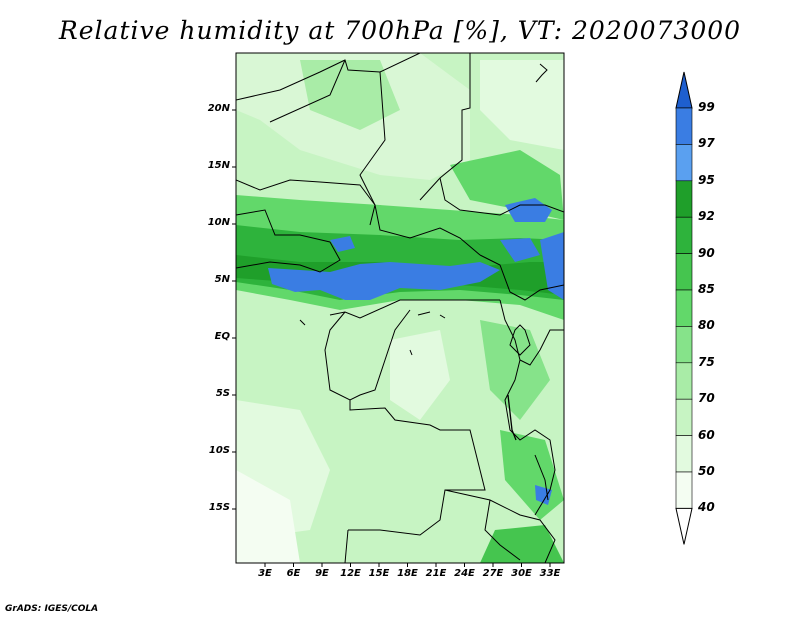 The height and width of the screenshot is (618, 800). Describe the element at coordinates (322, 573) in the screenshot. I see `lon-label: 9E` at that location.